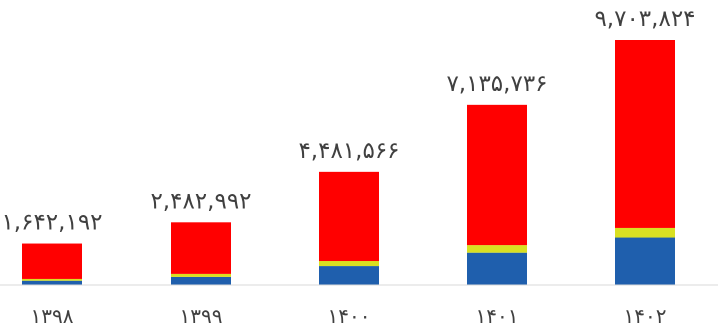 The width and height of the screenshot is (718, 334). I want to click on category-labels-group: ۱۳۹۸ ۱۳۹۹ ۱۴۰۰ ۱۴۰۱ ۱۴۰۲, so click(349, 316).